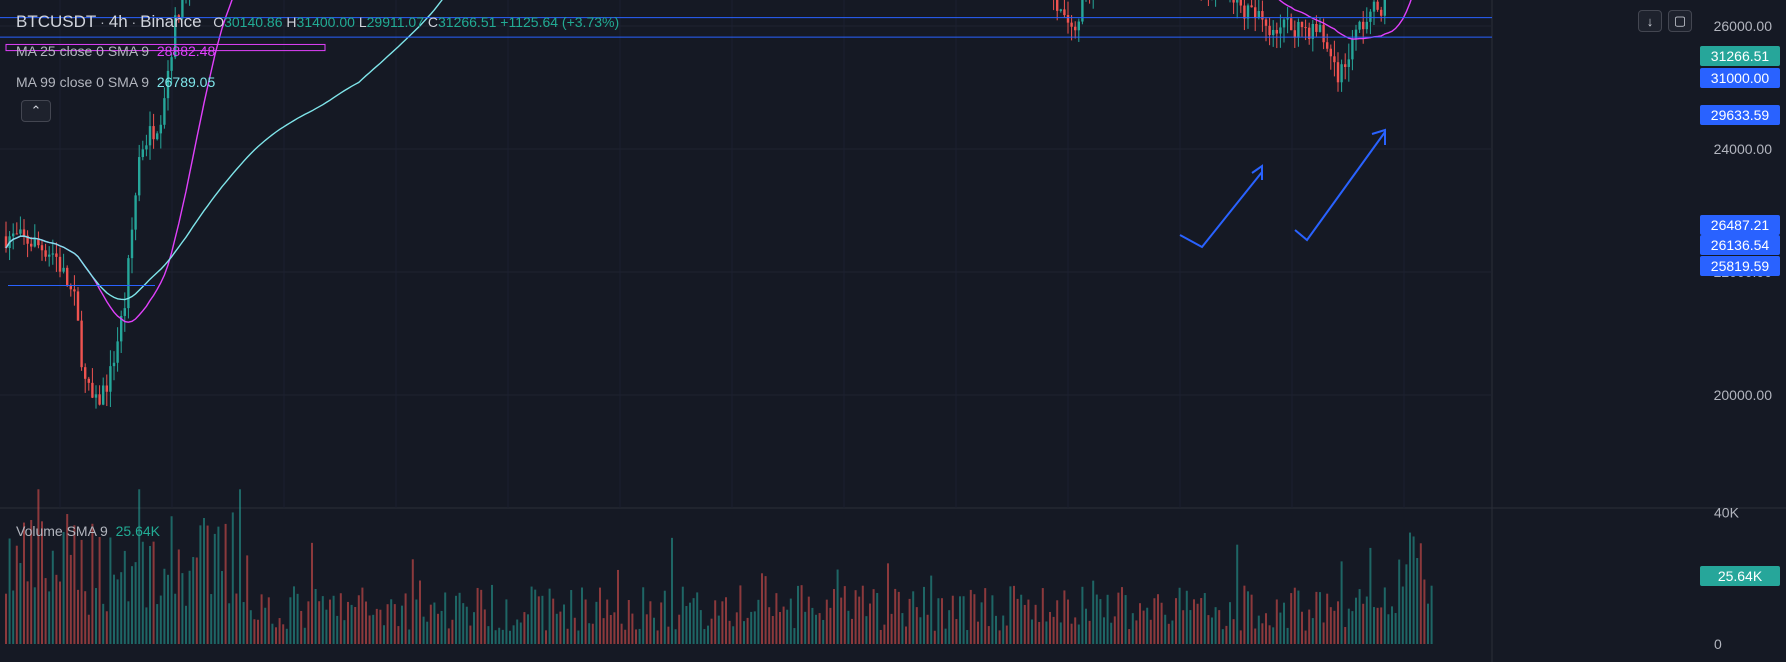  Describe the element at coordinates (56, 21) in the screenshot. I see `symbol-name: BTCUSDT` at that location.